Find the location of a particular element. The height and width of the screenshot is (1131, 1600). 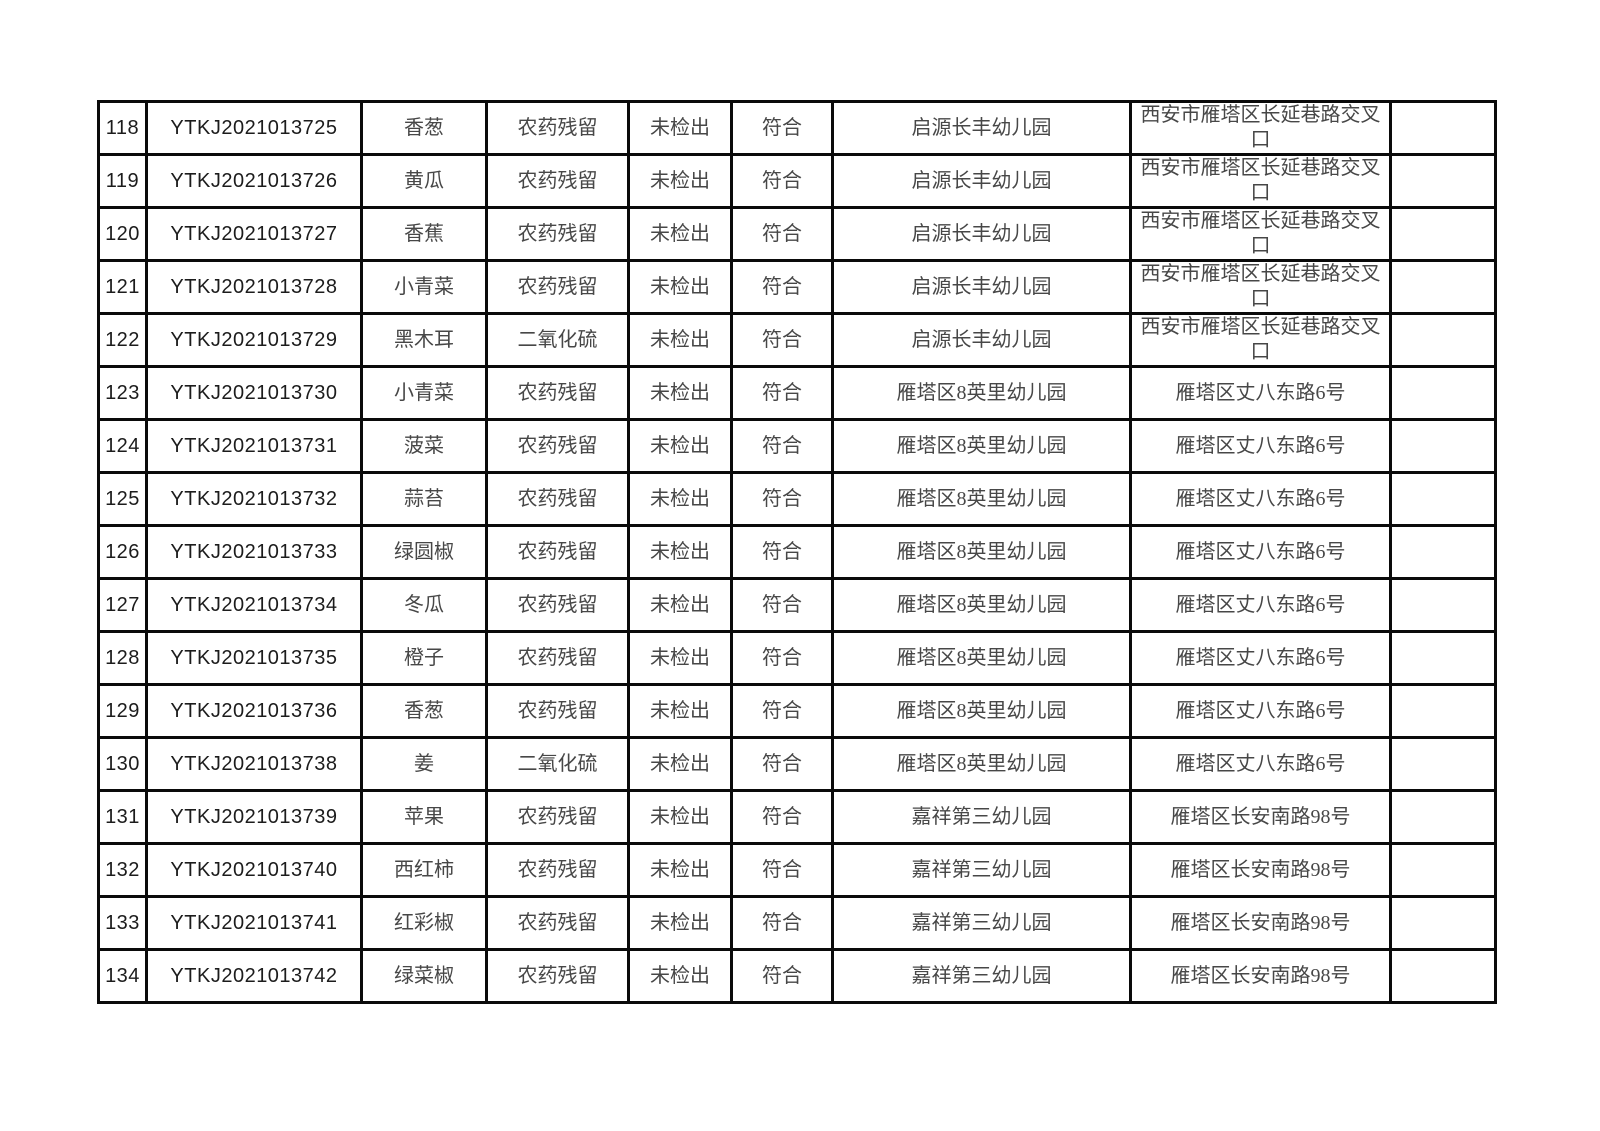

cell-sample-id: YTKJ2021013738 is located at coordinates (254, 764).